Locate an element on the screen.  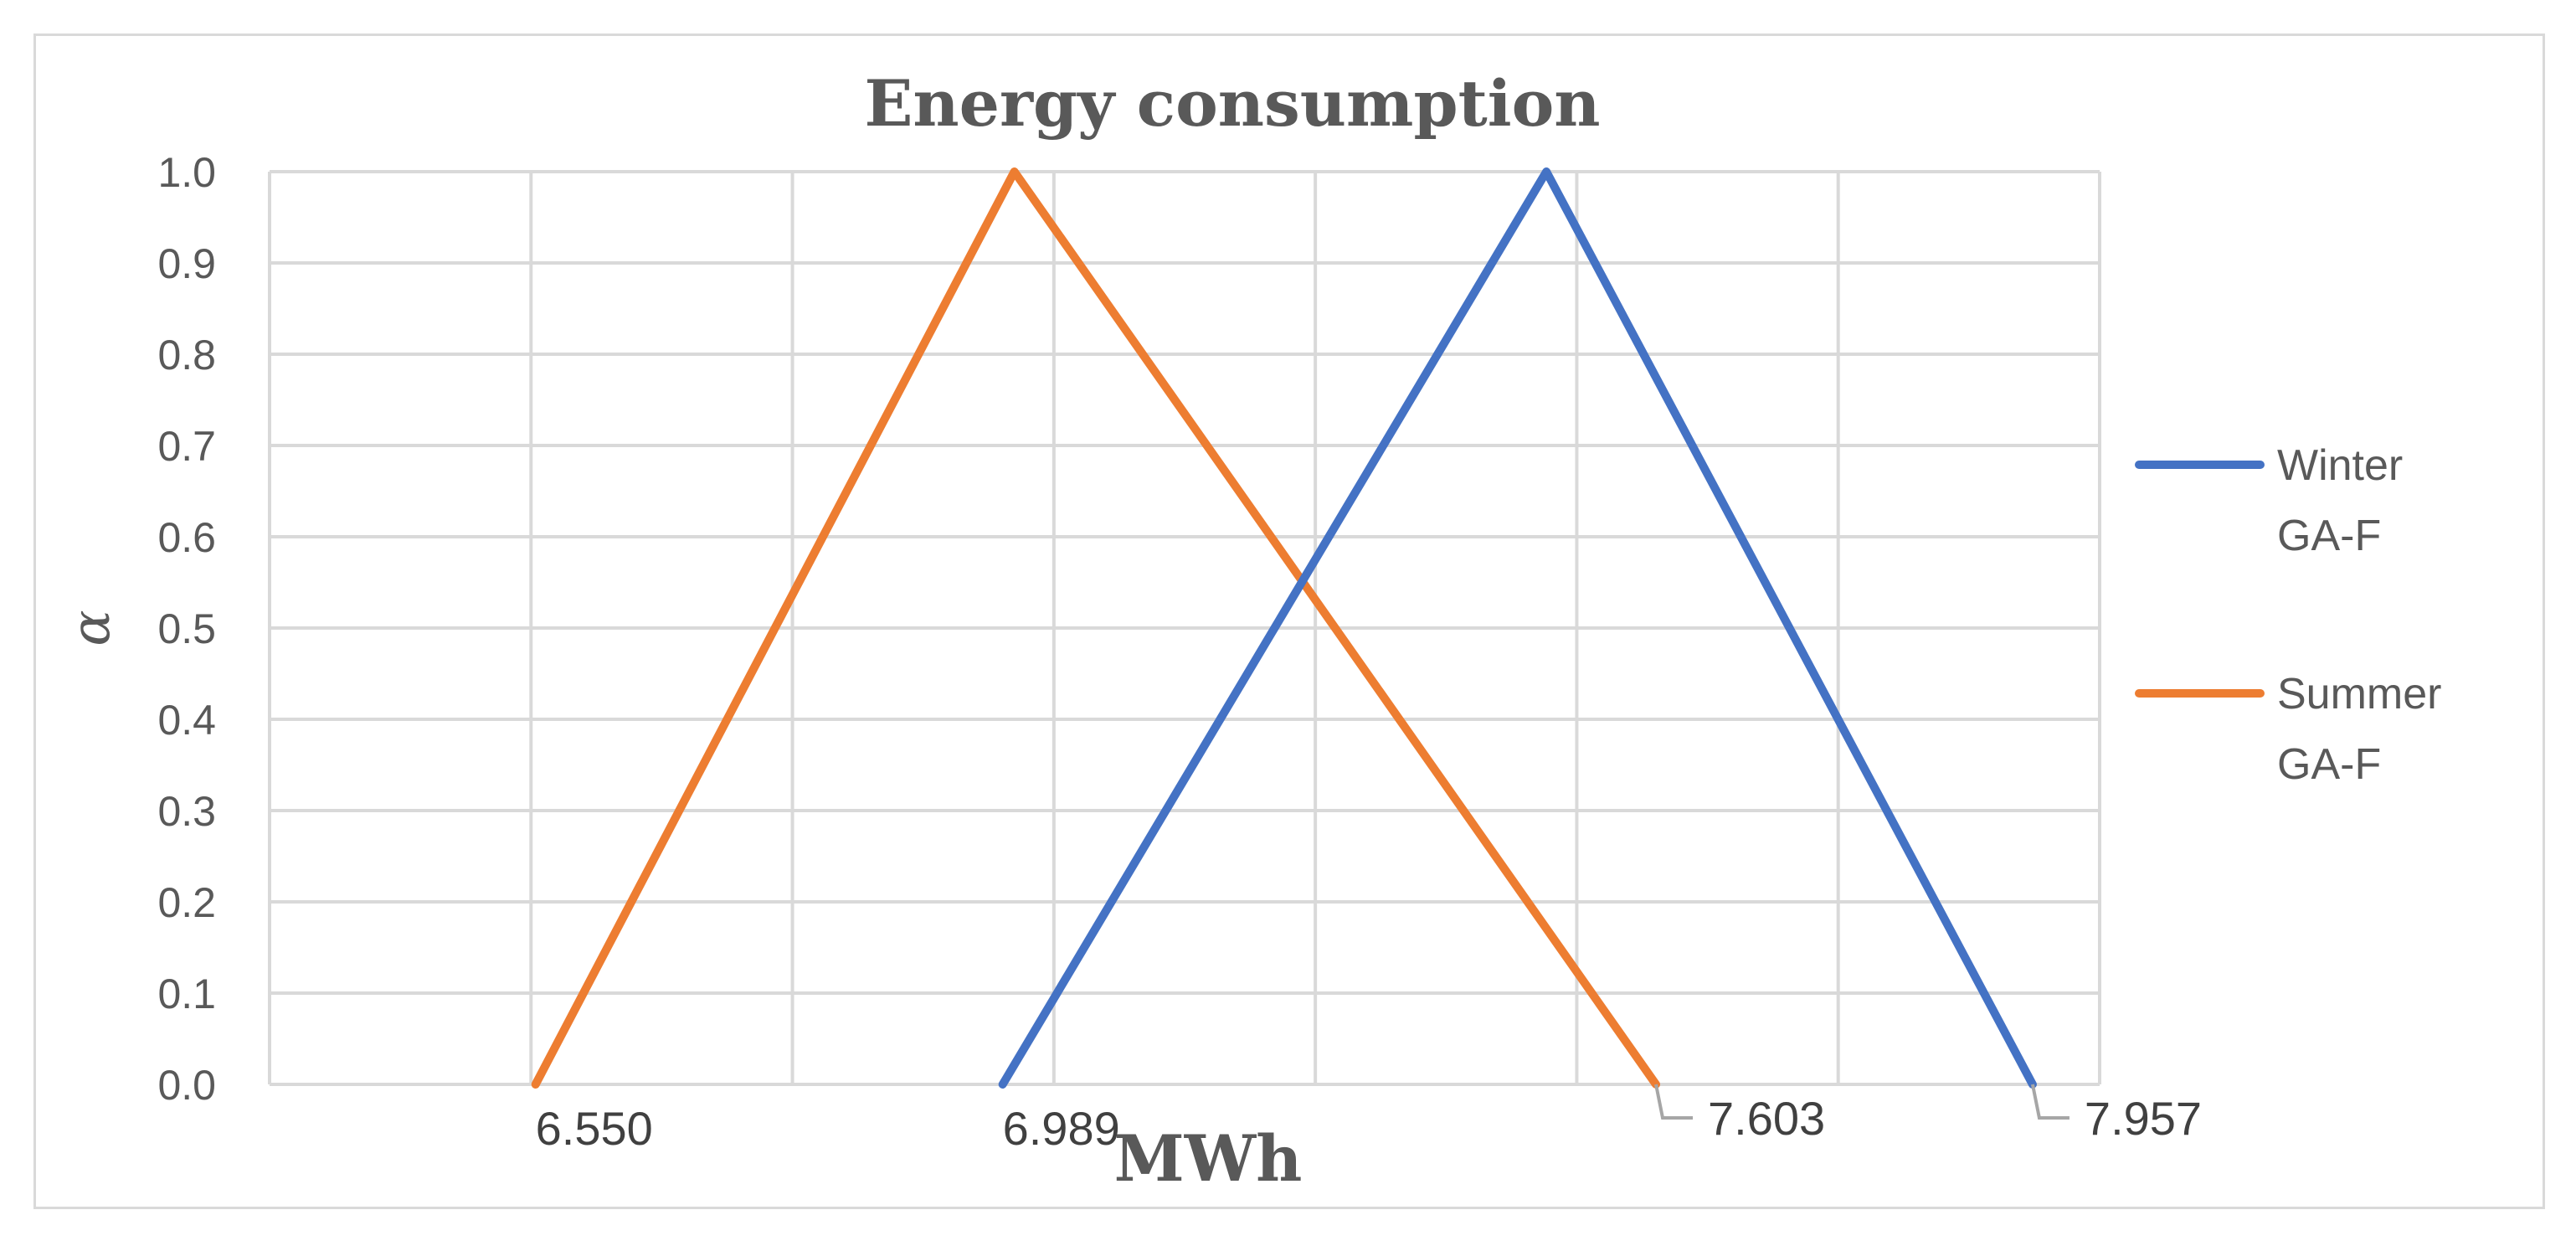
y-tick-label: 0.7 is located at coordinates (187, 446).